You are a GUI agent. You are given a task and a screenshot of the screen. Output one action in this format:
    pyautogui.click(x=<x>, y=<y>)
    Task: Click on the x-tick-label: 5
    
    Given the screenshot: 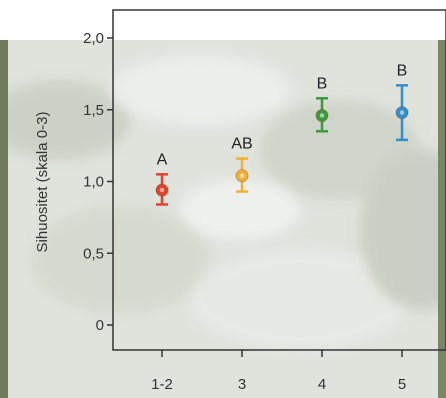 What is the action you would take?
    pyautogui.click(x=402, y=384)
    